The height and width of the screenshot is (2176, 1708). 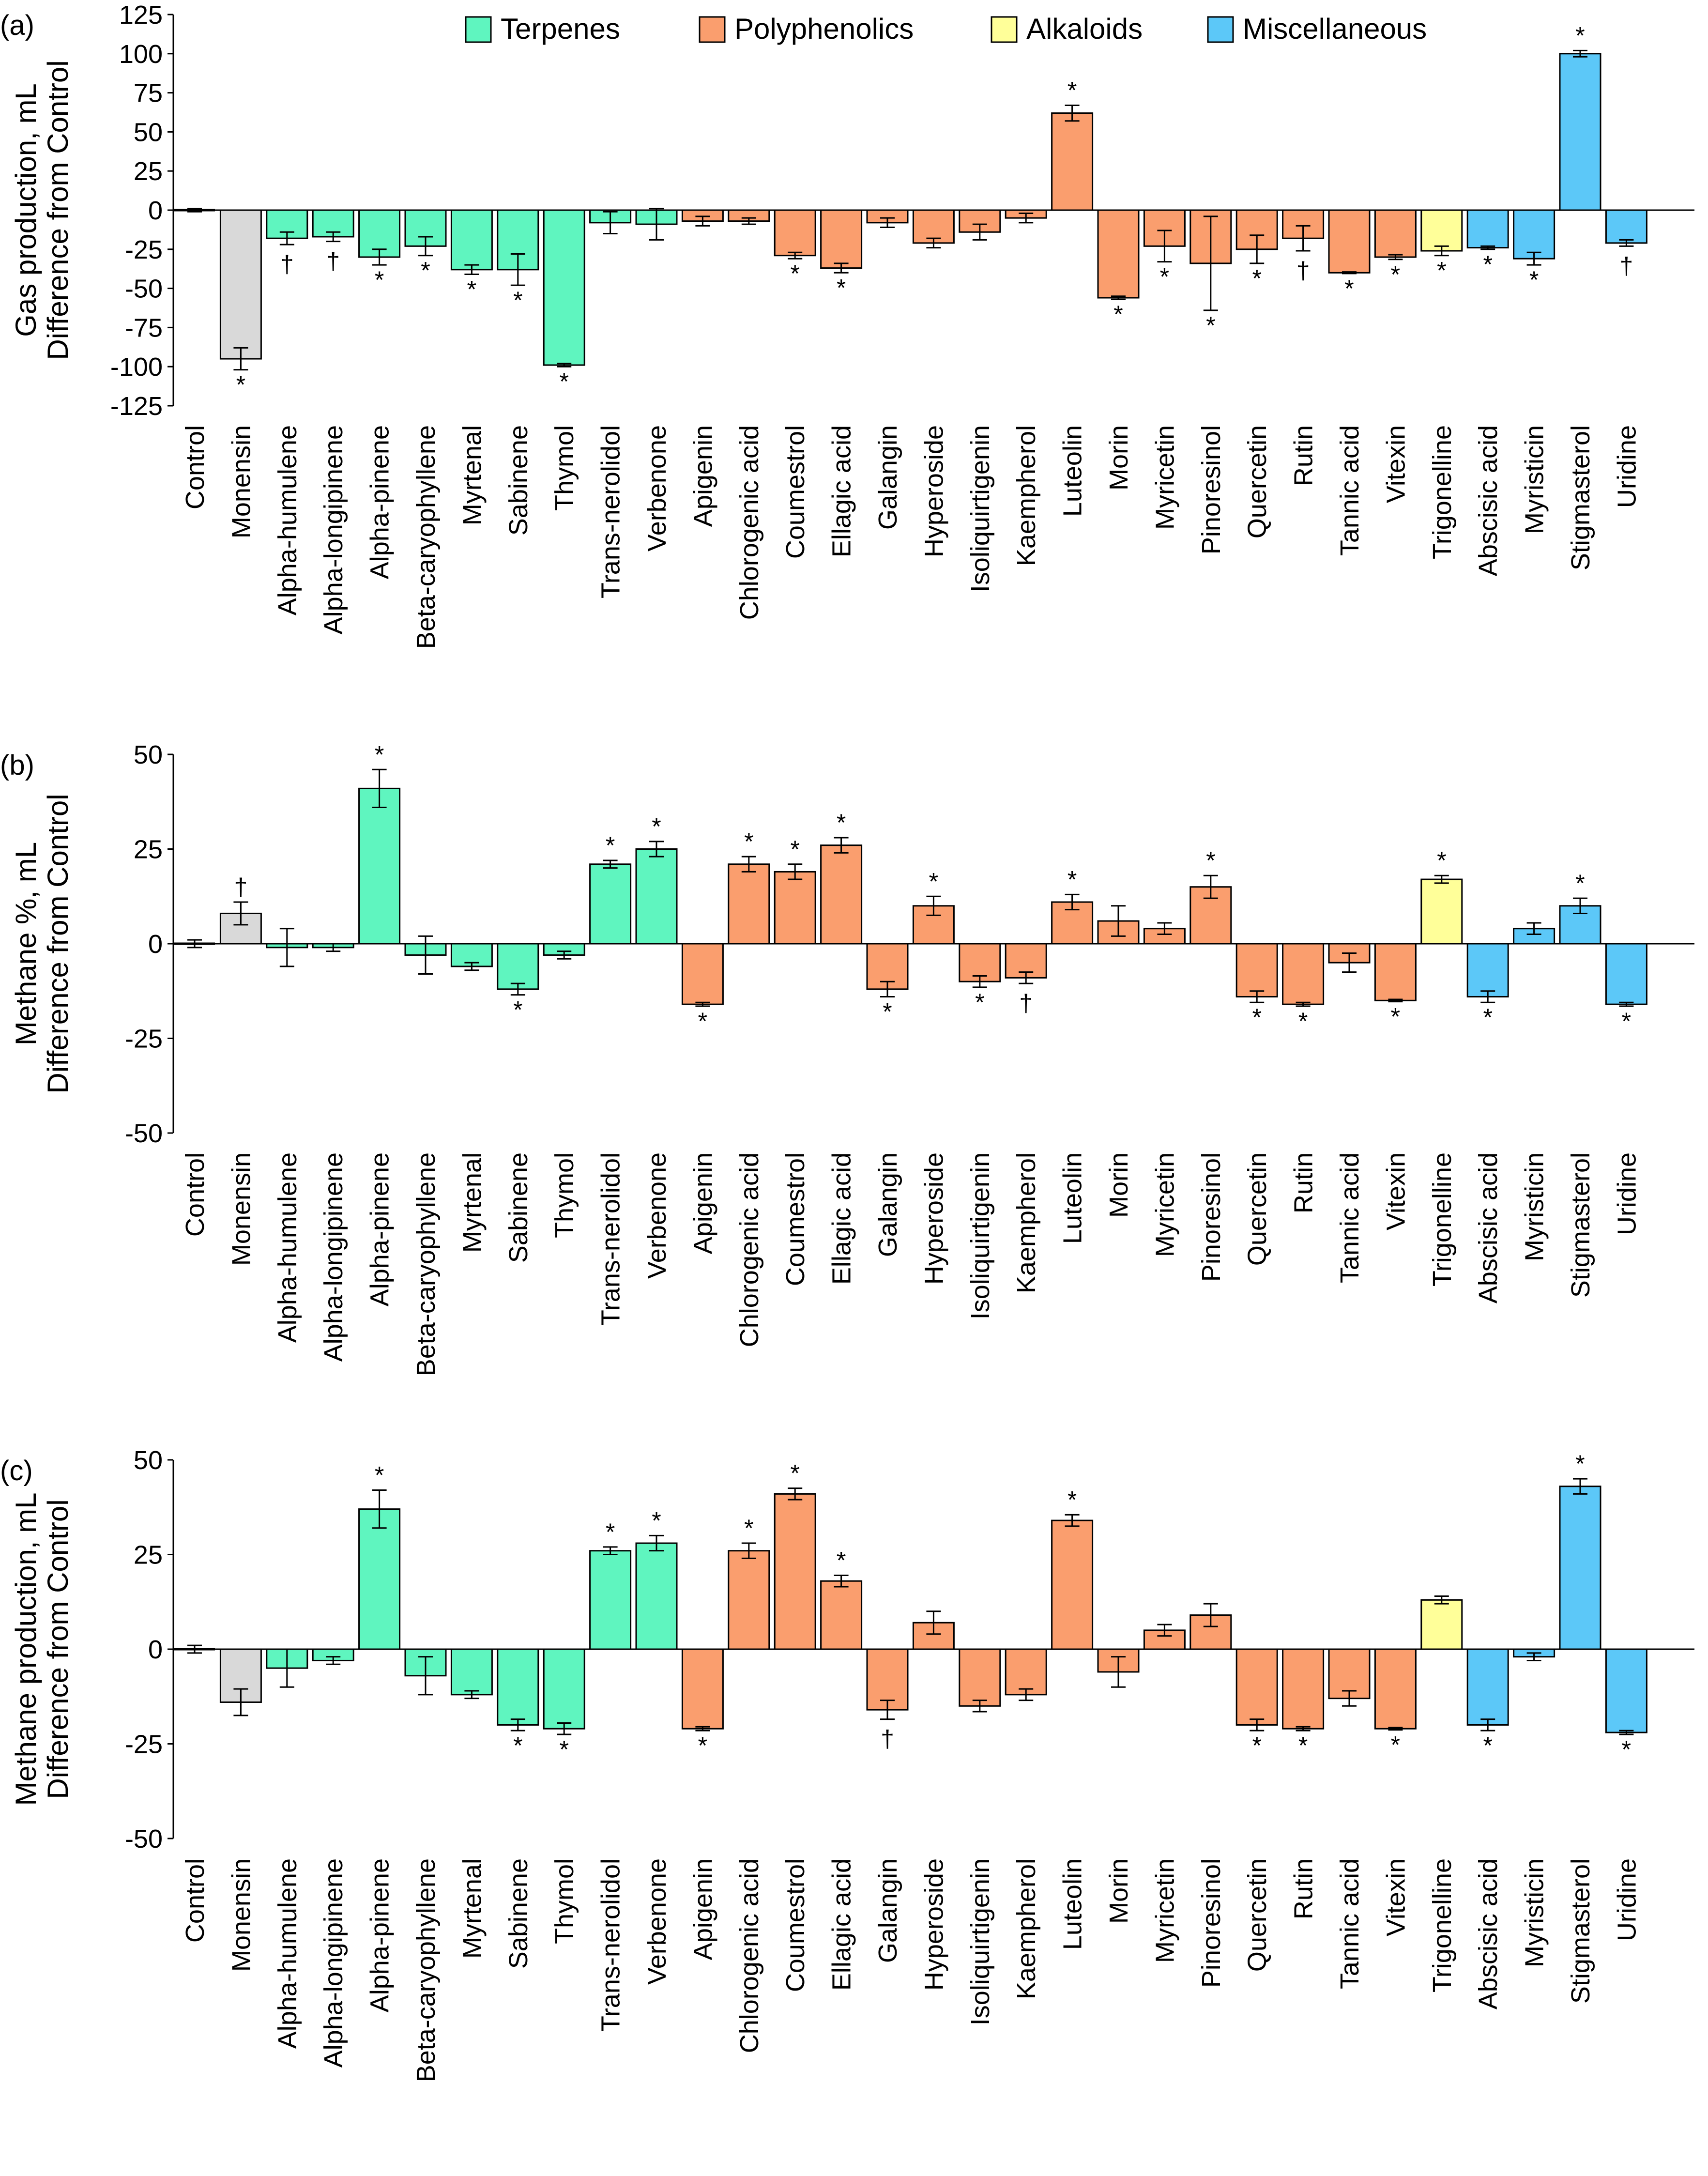 I want to click on y-tick-label: 100, so click(x=141, y=55).